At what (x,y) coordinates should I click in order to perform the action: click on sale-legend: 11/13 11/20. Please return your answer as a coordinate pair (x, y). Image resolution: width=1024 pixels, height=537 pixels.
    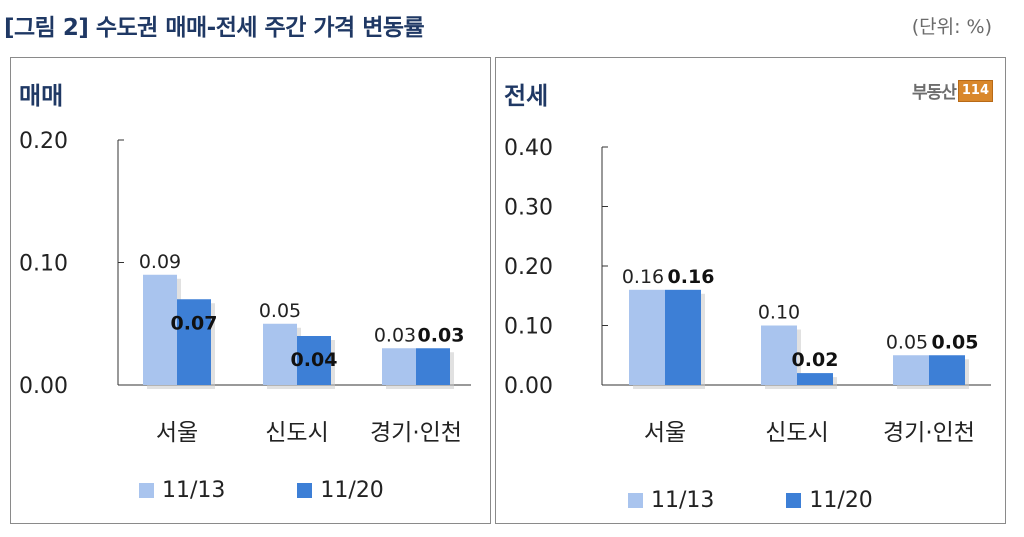
    Looking at the image, I should click on (297, 490).